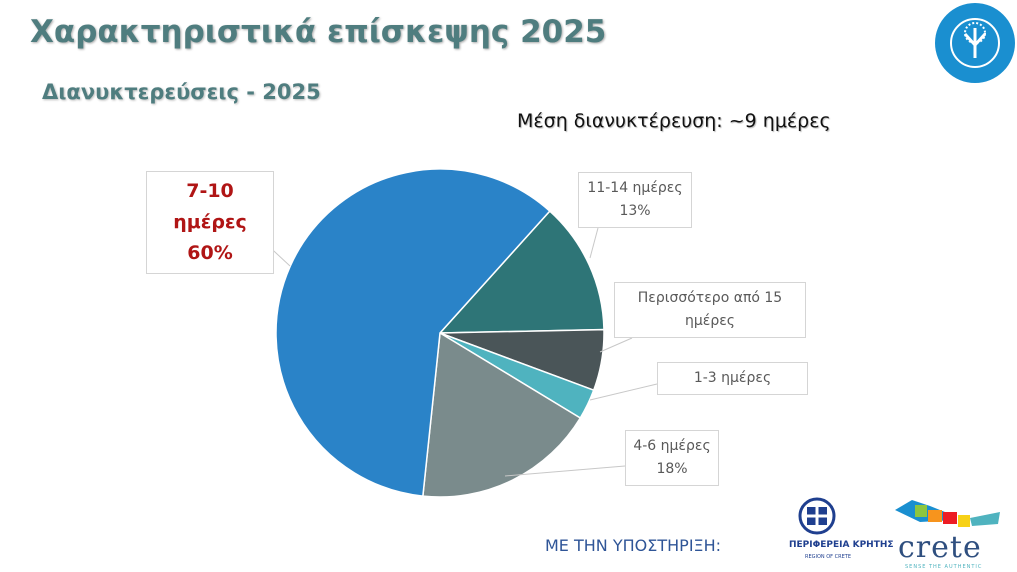 Image resolution: width=1017 pixels, height=572 pixels. I want to click on category-label: 4-6 ημέρες, so click(672, 446).